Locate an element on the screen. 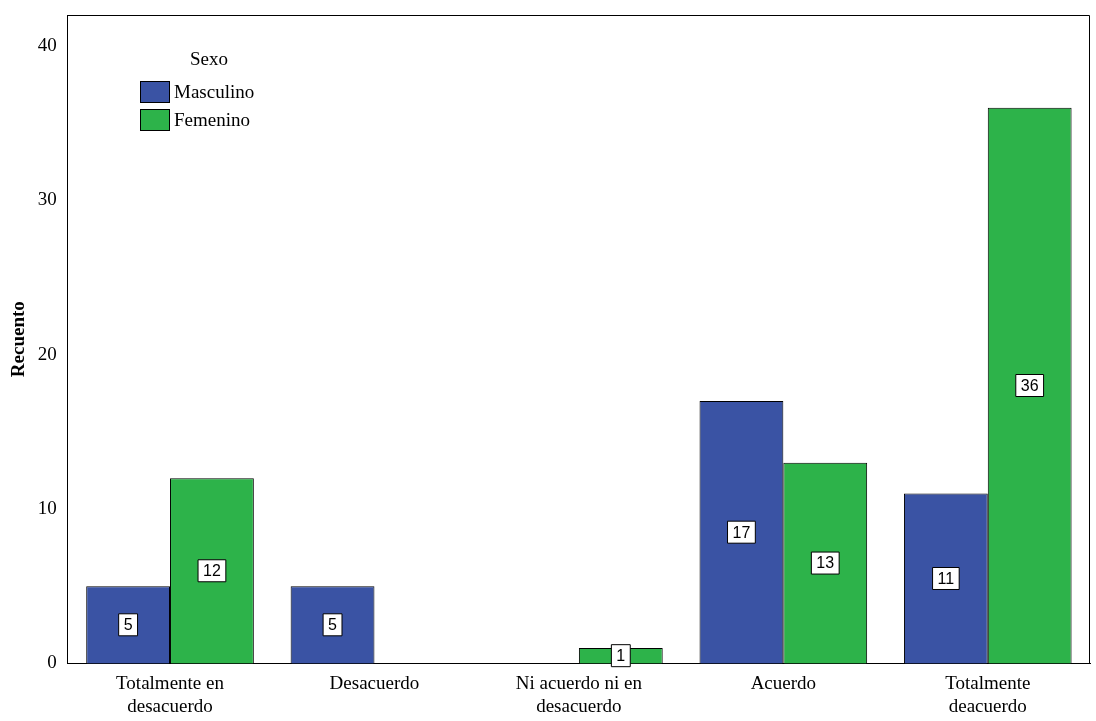 The image size is (1096, 721). legend-label: Masculino is located at coordinates (214, 92).